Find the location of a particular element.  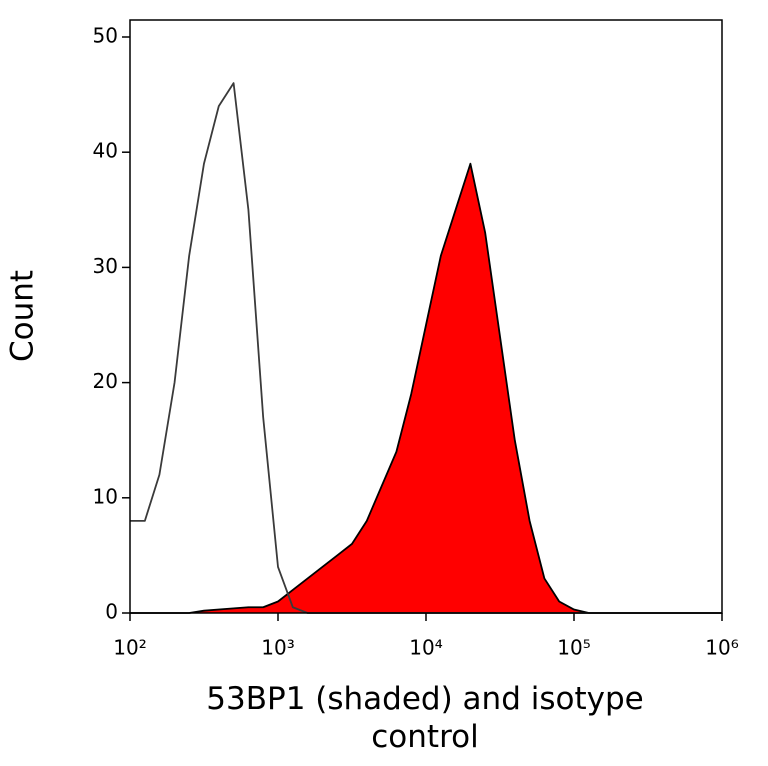

x-tick-label: 10³ is located at coordinates (277, 648).